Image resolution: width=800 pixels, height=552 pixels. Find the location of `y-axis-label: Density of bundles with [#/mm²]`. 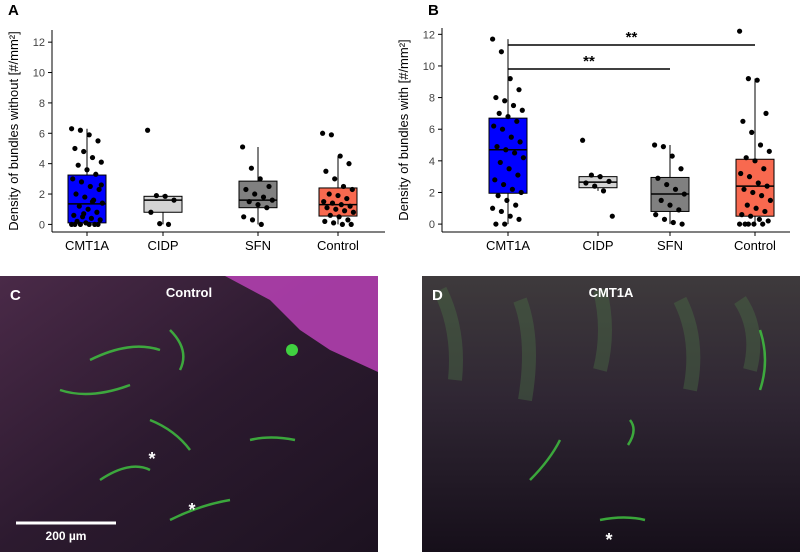

y-axis-label: Density of bundles with [#/mm²] is located at coordinates (403, 129).